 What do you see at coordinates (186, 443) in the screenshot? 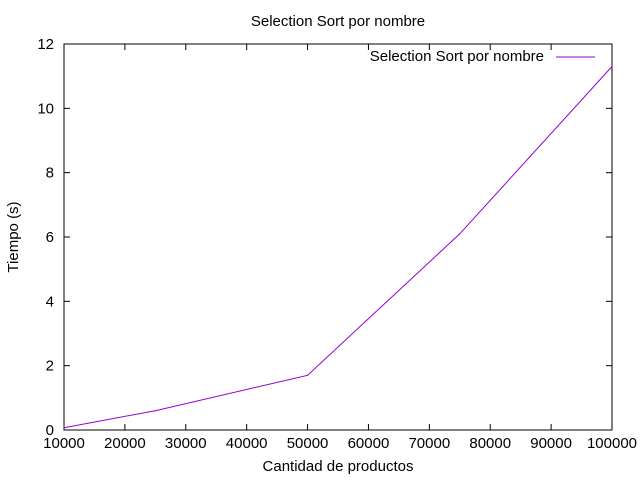
I see `x-tick-label: 30000` at bounding box center [186, 443].